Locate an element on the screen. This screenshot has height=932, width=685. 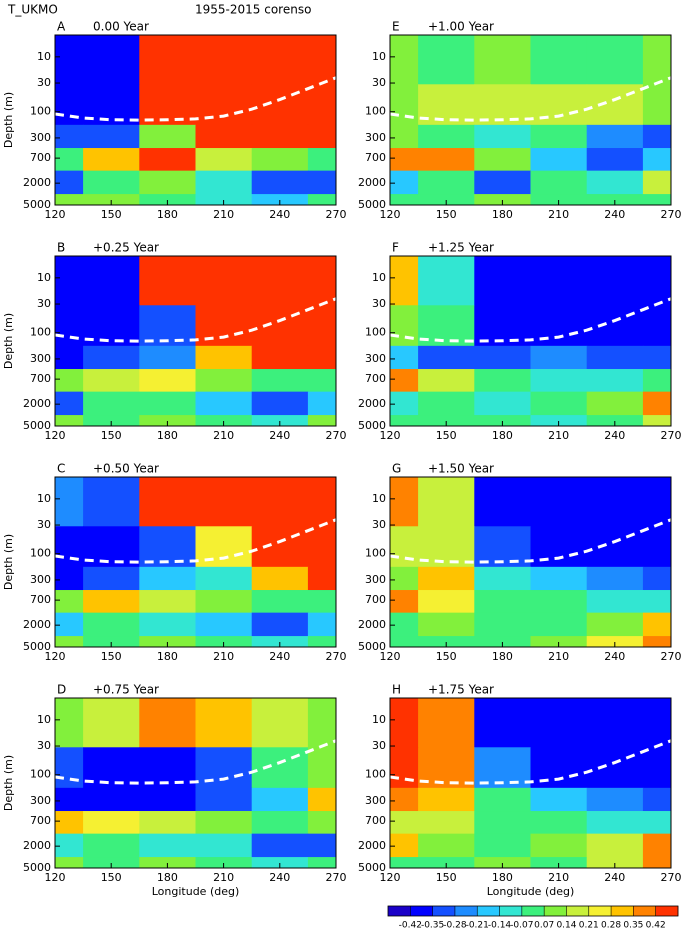
colorbar-label: 0.07 is located at coordinates (544, 925).